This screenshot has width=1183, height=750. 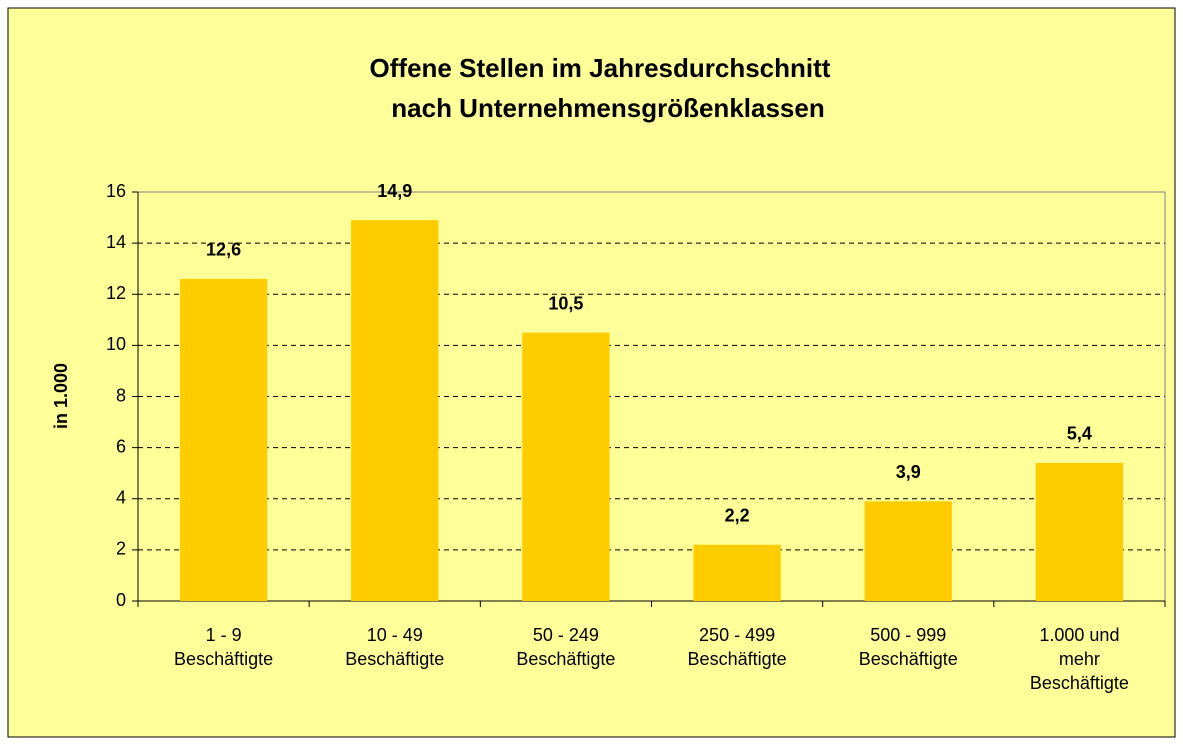 What do you see at coordinates (737, 635) in the screenshot?
I see `x-tick-label: 250 - 499` at bounding box center [737, 635].